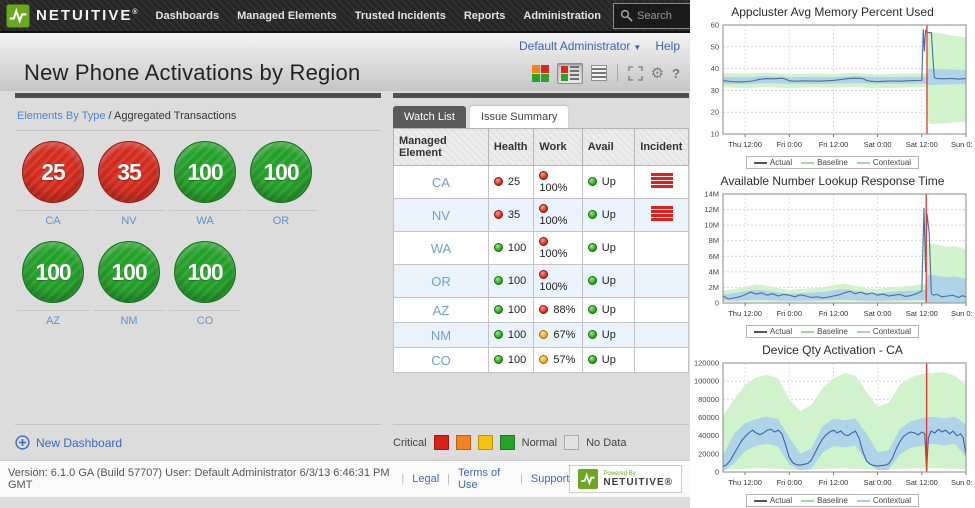 The height and width of the screenshot is (508, 975). I want to click on gear-icon: ⚙, so click(657, 73).